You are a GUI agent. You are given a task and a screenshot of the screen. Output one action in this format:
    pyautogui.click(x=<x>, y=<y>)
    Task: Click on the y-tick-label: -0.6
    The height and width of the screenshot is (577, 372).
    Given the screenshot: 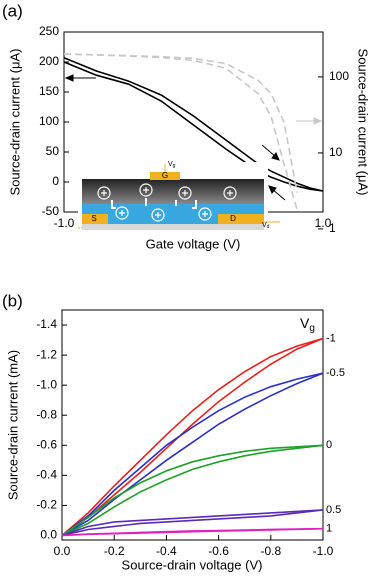 What is the action you would take?
    pyautogui.click(x=46, y=444)
    